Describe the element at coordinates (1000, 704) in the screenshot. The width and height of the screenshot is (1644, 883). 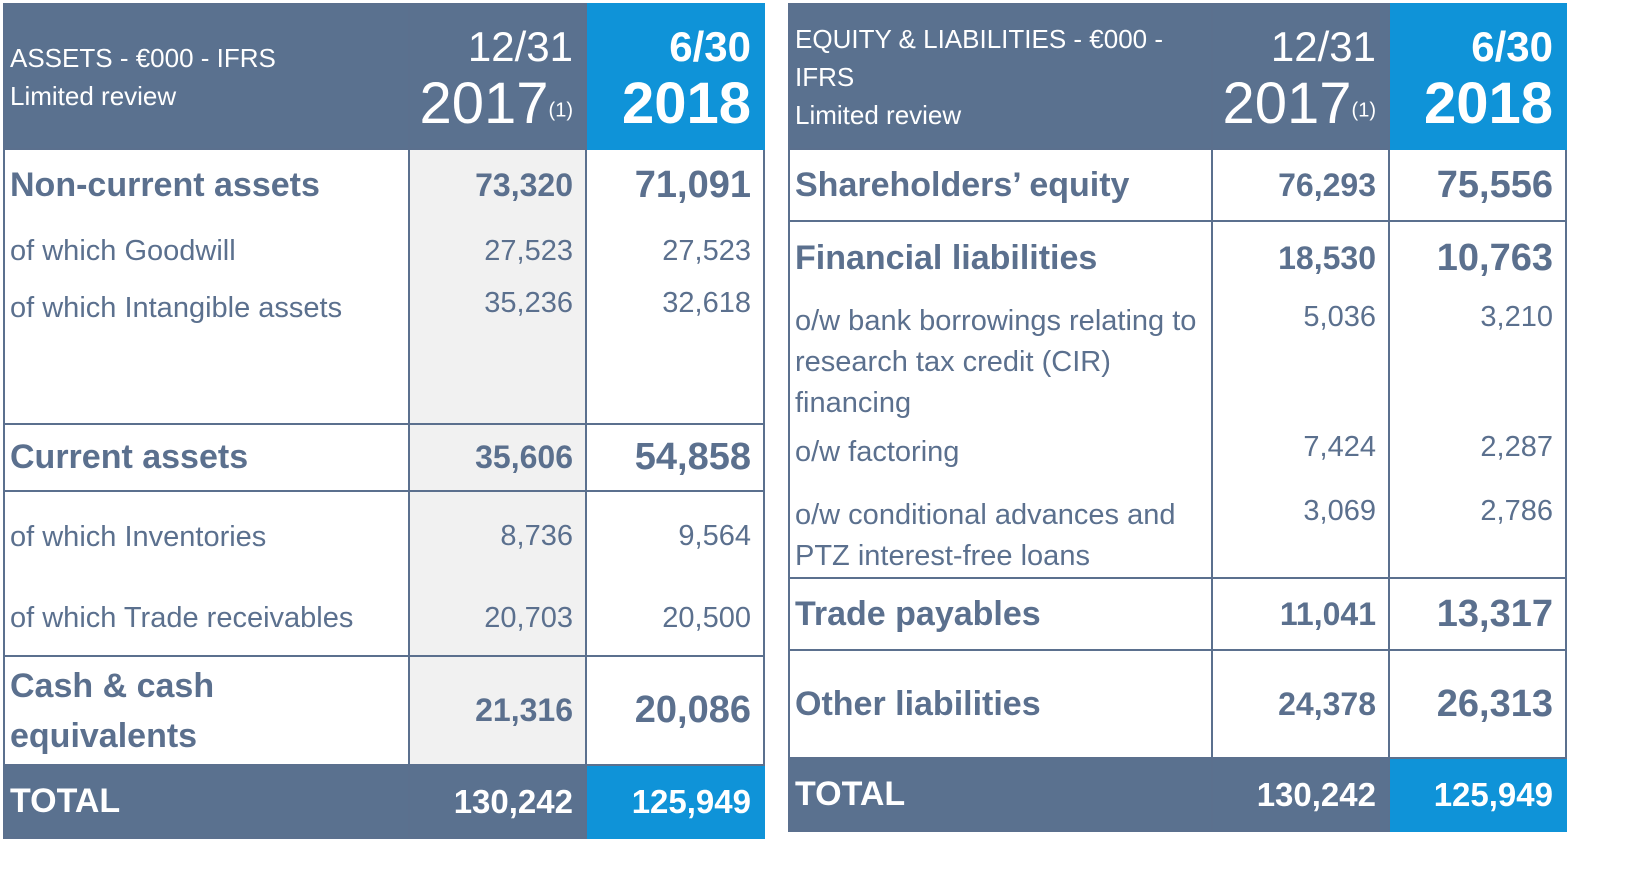
I see `row-label: Other liabilities` at that location.